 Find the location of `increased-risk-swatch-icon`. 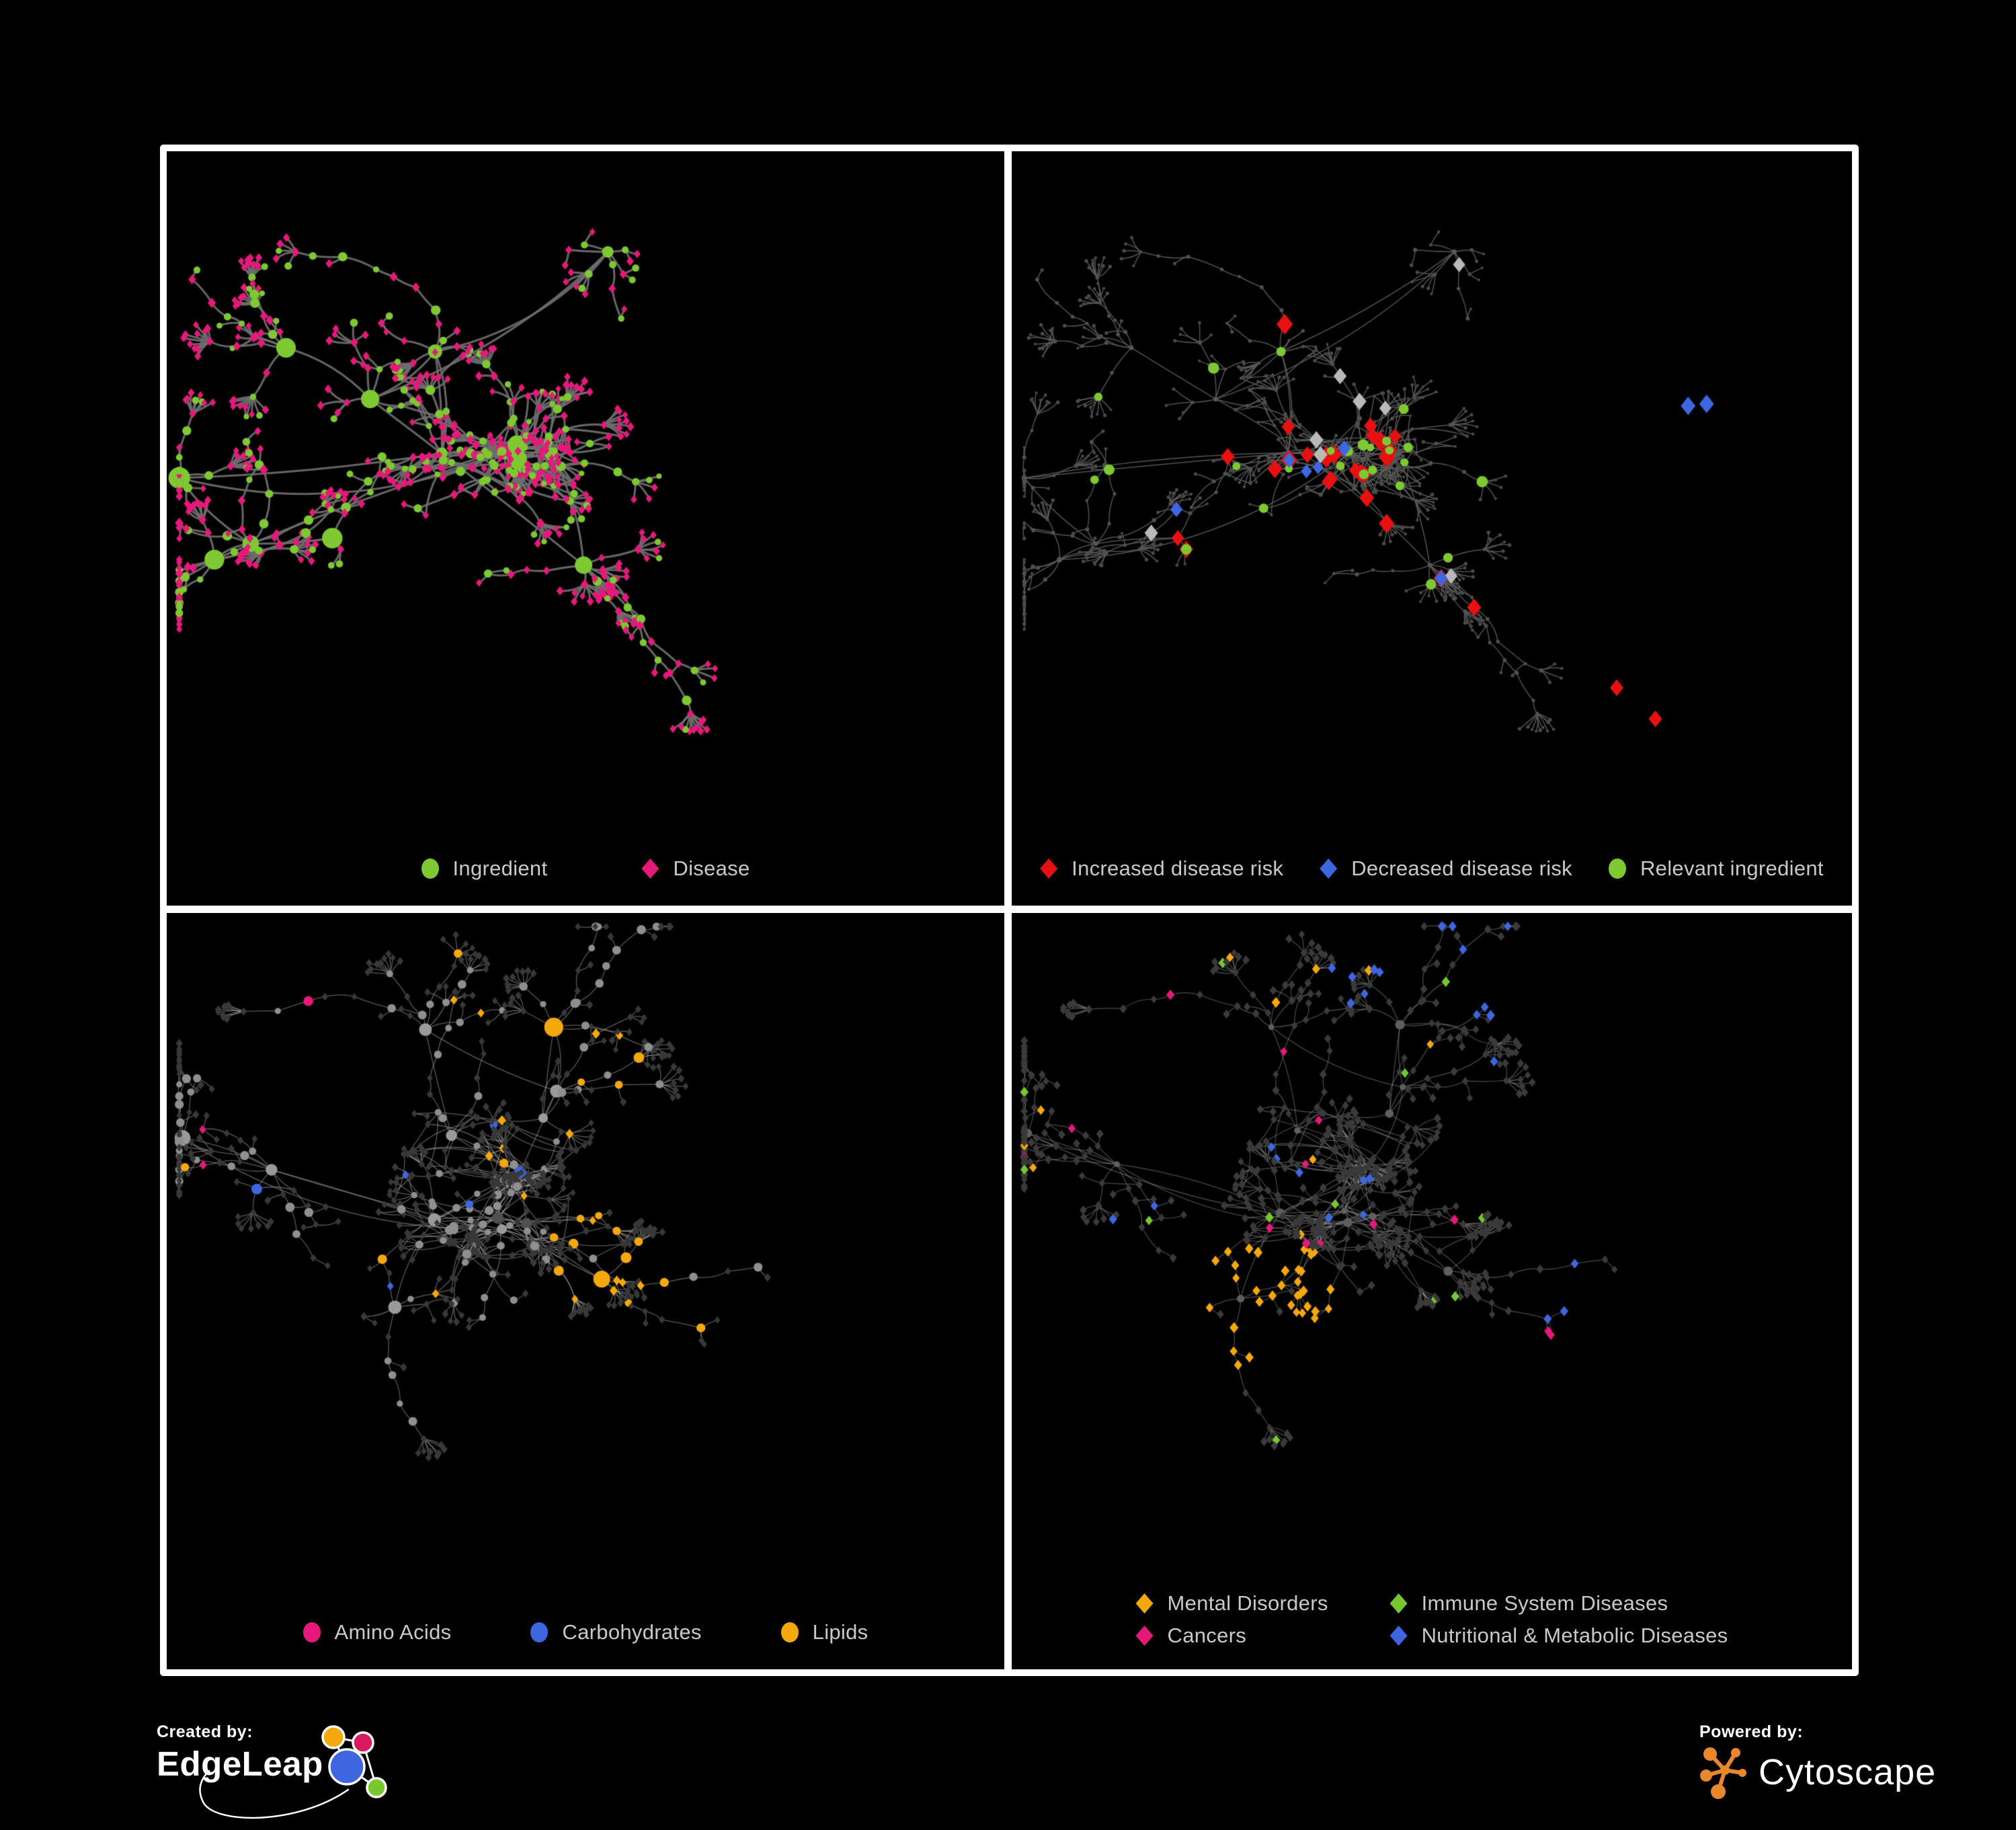

increased-risk-swatch-icon is located at coordinates (1049, 869).